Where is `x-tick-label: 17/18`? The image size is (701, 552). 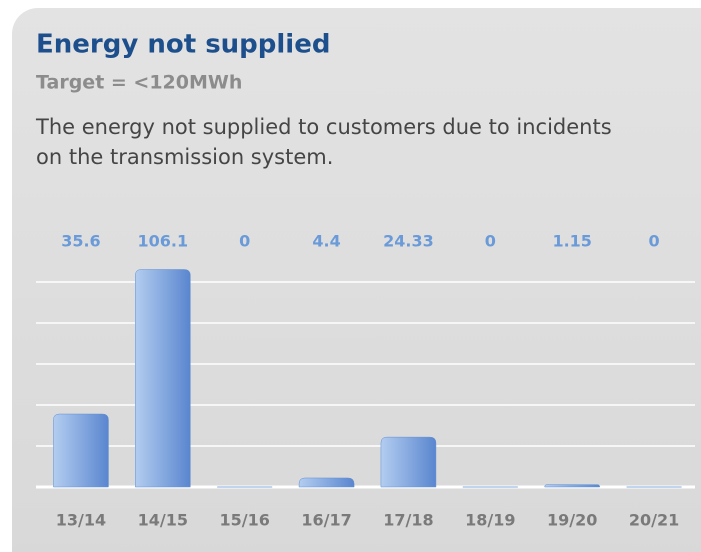
x-tick-label: 17/18 is located at coordinates (408, 520).